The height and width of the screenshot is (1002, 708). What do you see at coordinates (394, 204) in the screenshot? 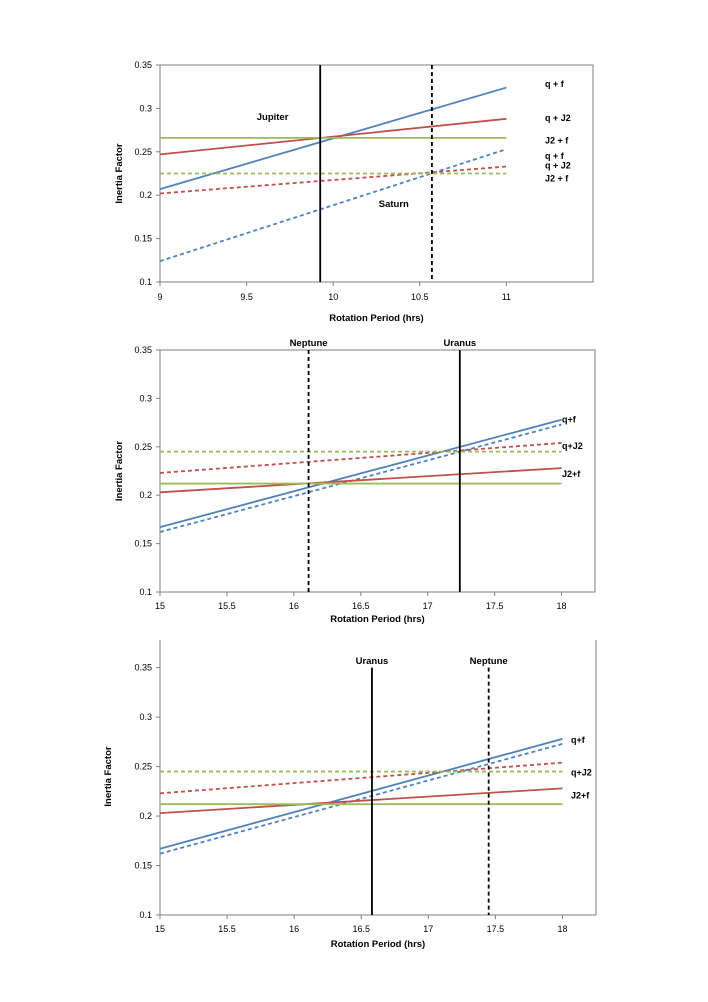
I see `planet-label: Saturn` at bounding box center [394, 204].